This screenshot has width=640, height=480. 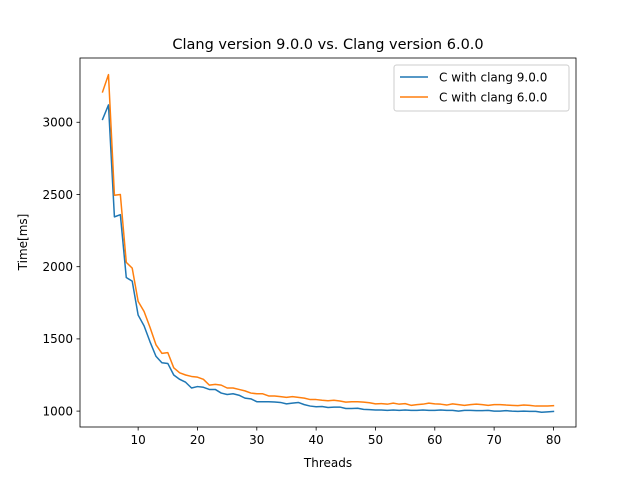 I want to click on y-tick-label: 2500, so click(x=57, y=195).